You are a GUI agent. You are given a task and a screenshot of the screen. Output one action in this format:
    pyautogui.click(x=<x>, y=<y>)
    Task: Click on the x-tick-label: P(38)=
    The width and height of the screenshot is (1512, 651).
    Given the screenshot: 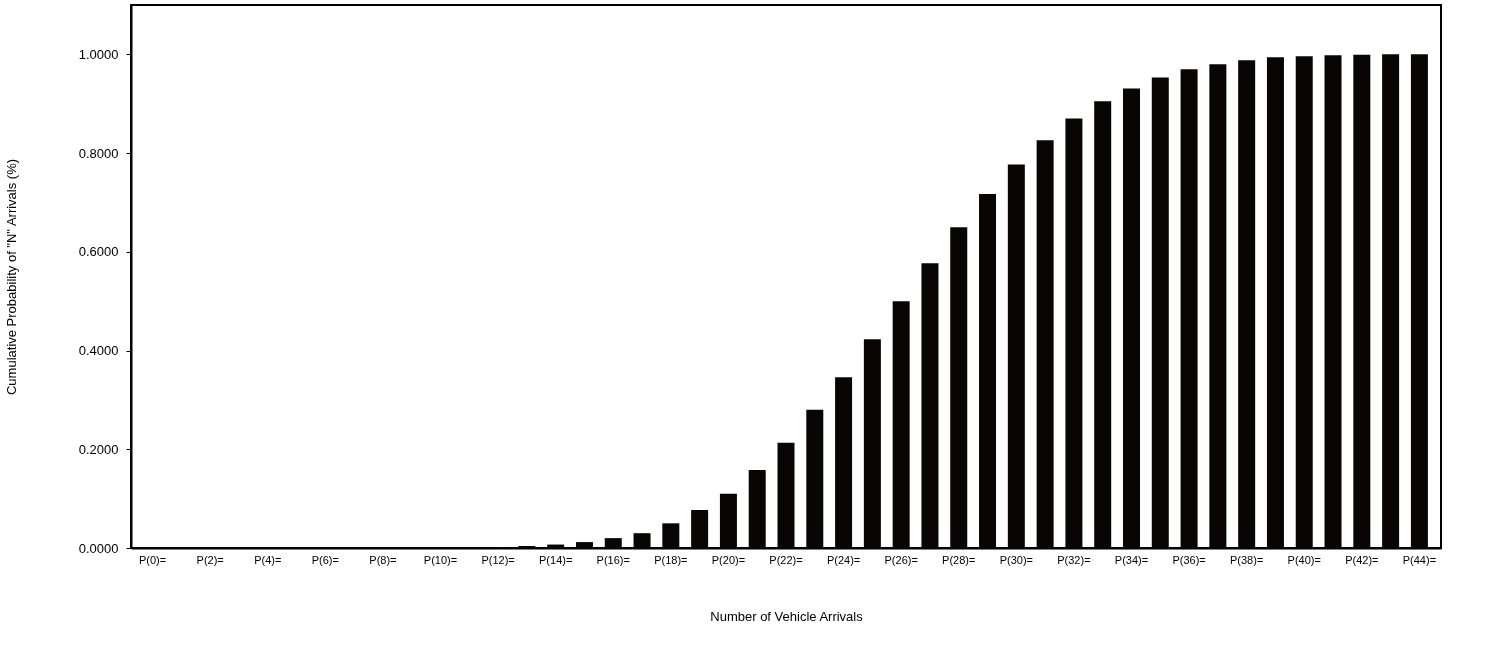 What is the action you would take?
    pyautogui.click(x=1247, y=559)
    